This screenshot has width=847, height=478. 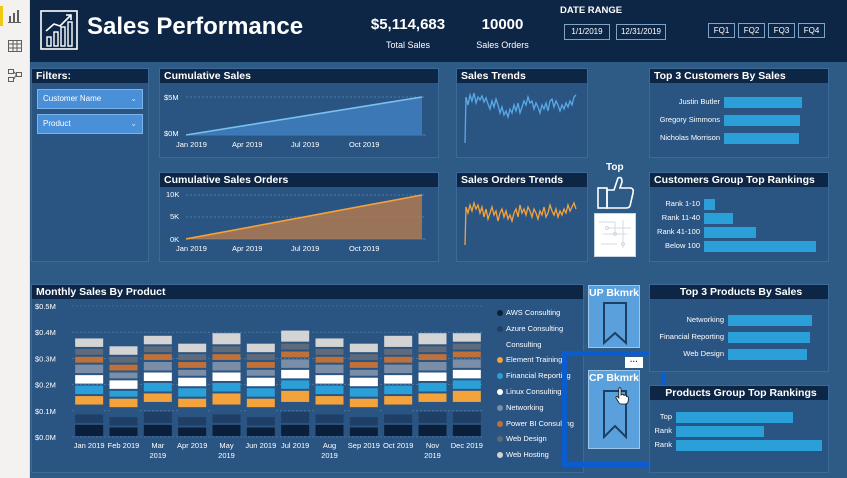 I want to click on customer-group-row: Rank 41-100, so click(x=739, y=232).